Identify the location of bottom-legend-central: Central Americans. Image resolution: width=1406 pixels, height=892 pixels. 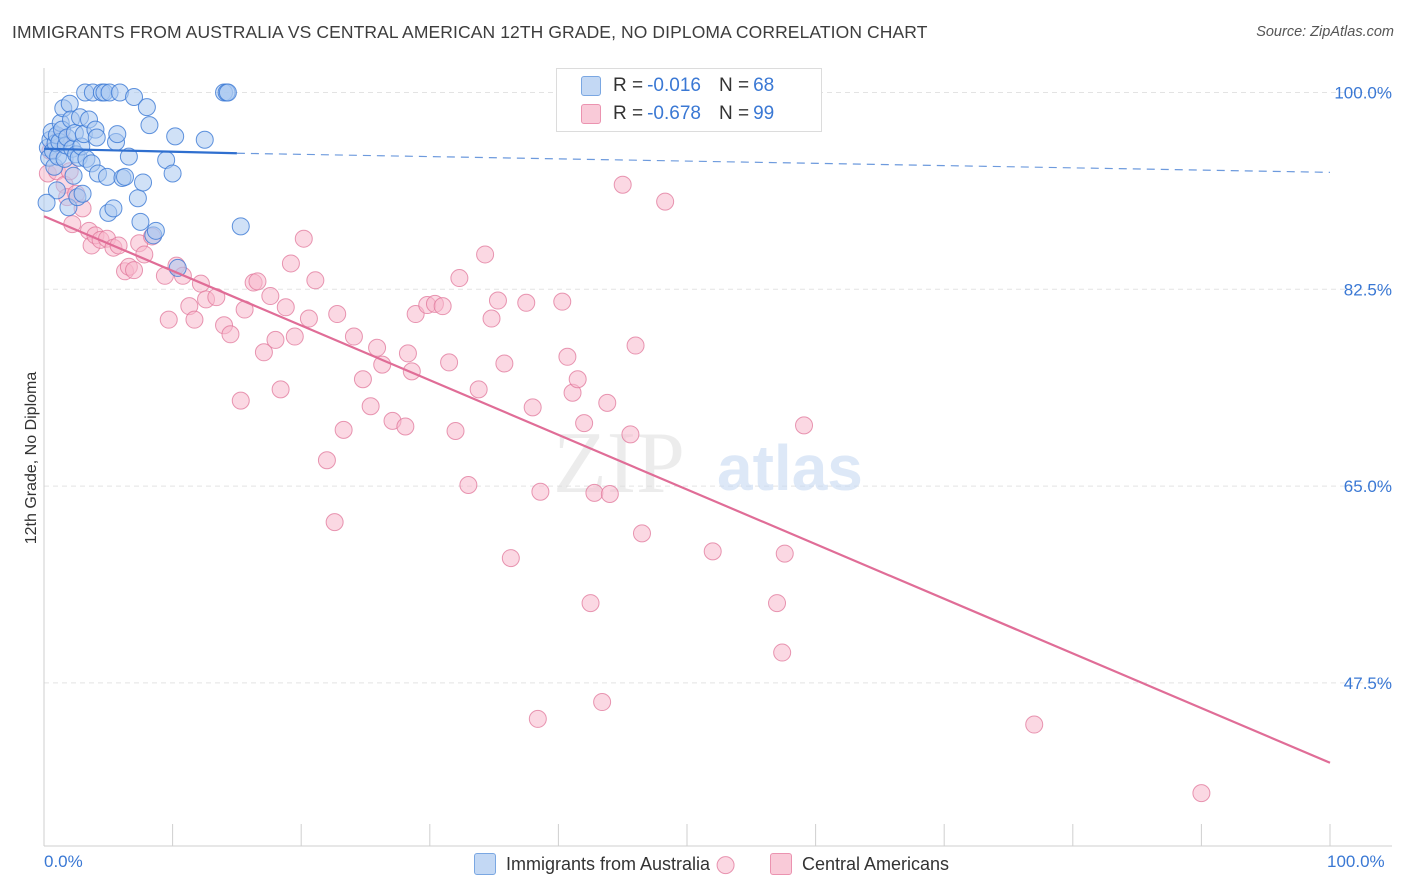
(859, 864).